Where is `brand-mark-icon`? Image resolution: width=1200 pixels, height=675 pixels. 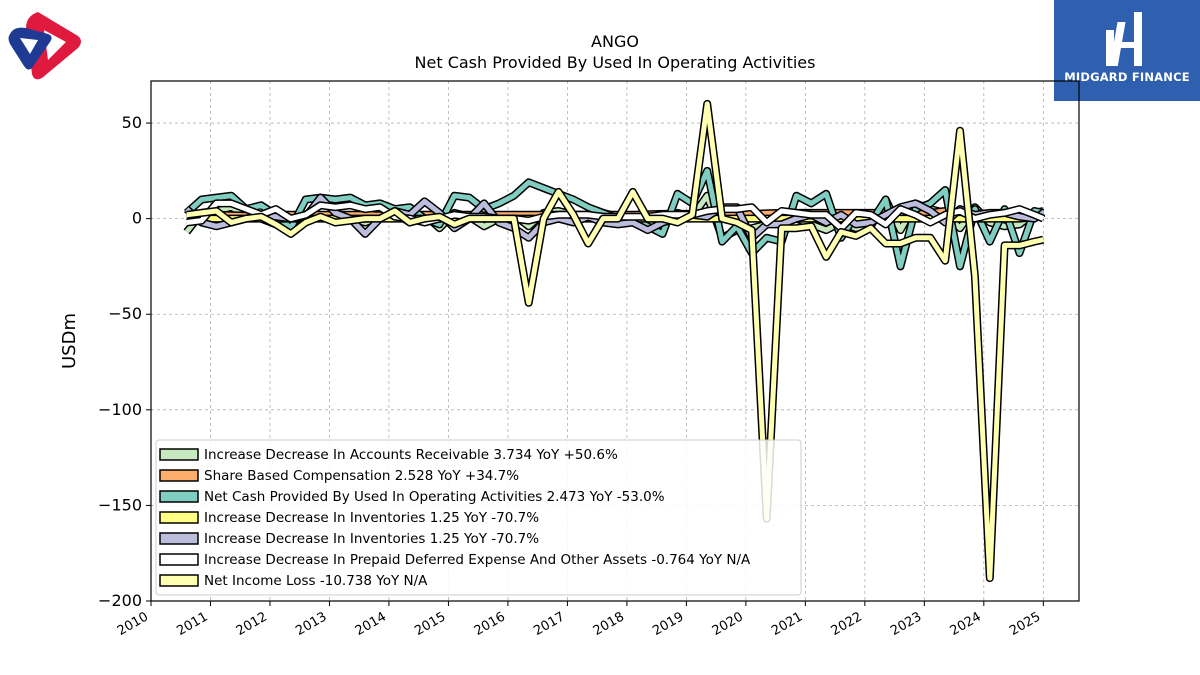 brand-mark-icon is located at coordinates (44, 46).